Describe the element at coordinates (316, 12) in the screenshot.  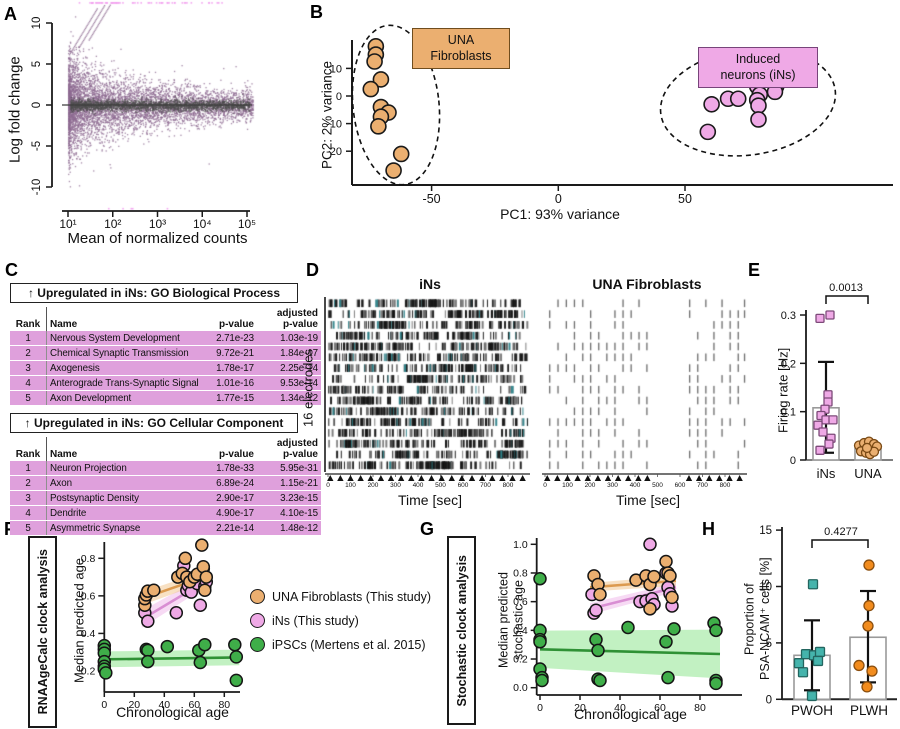
I see `panel-b-letter: B` at that location.